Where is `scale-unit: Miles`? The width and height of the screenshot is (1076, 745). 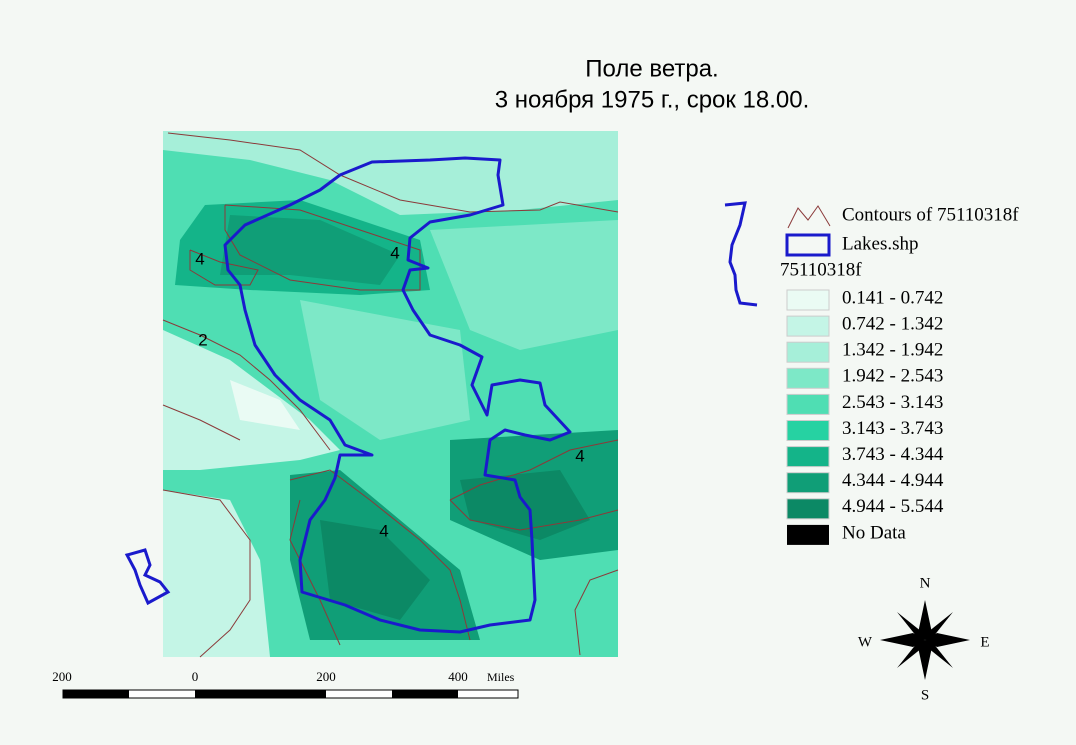
scale-unit: Miles is located at coordinates (501, 677).